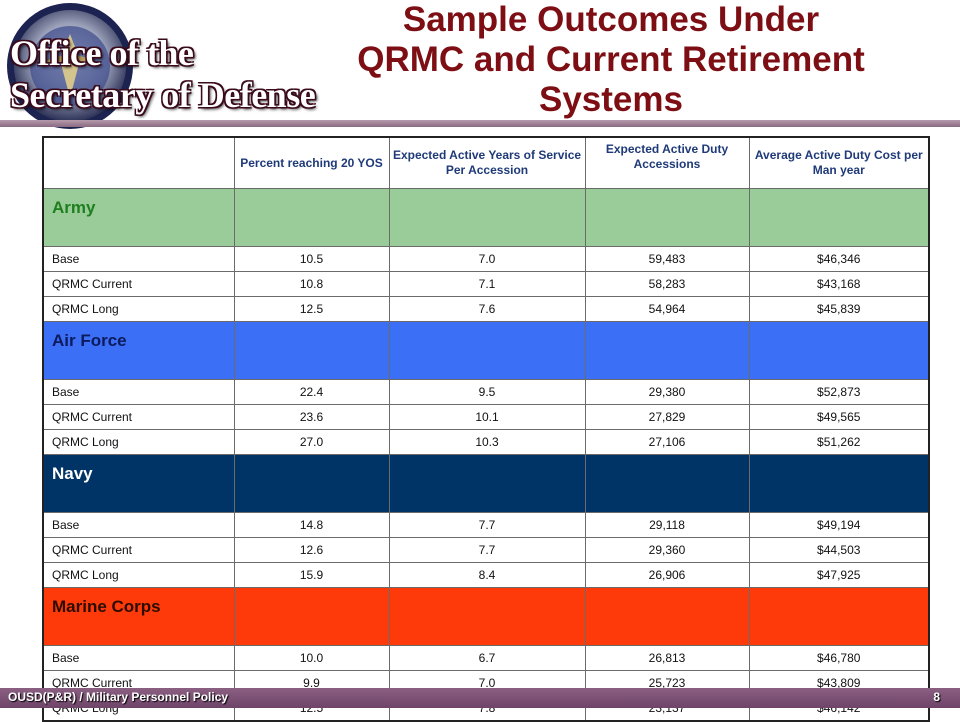  I want to click on table-cell: 27.0, so click(311, 442).